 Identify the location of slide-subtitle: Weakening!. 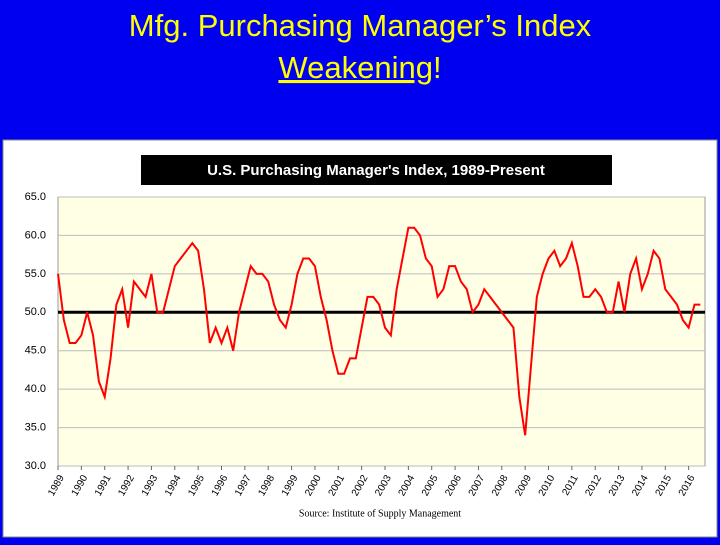
(359, 67).